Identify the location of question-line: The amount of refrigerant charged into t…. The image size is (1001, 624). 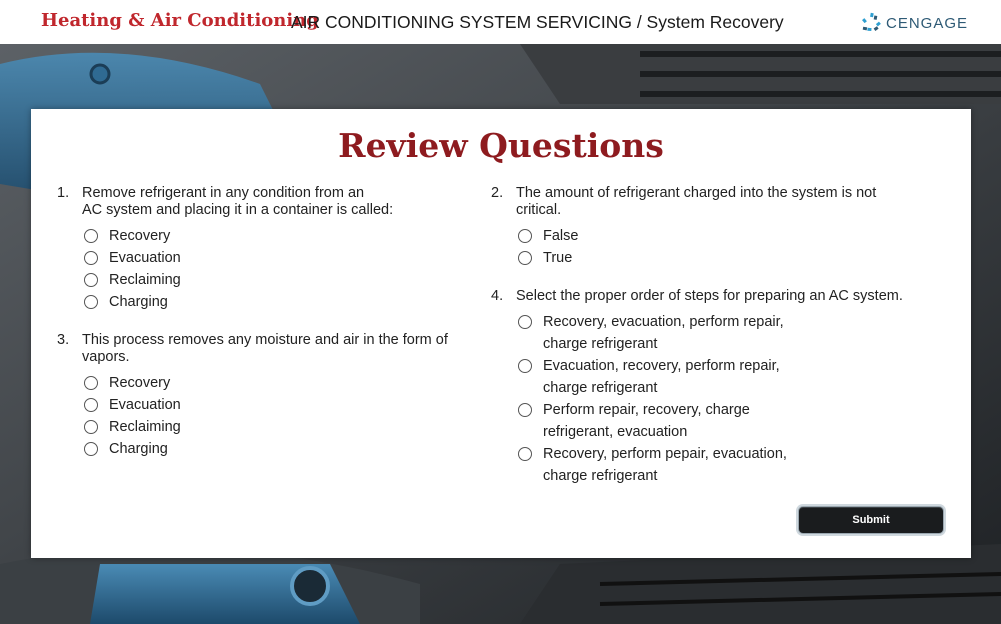
(696, 193).